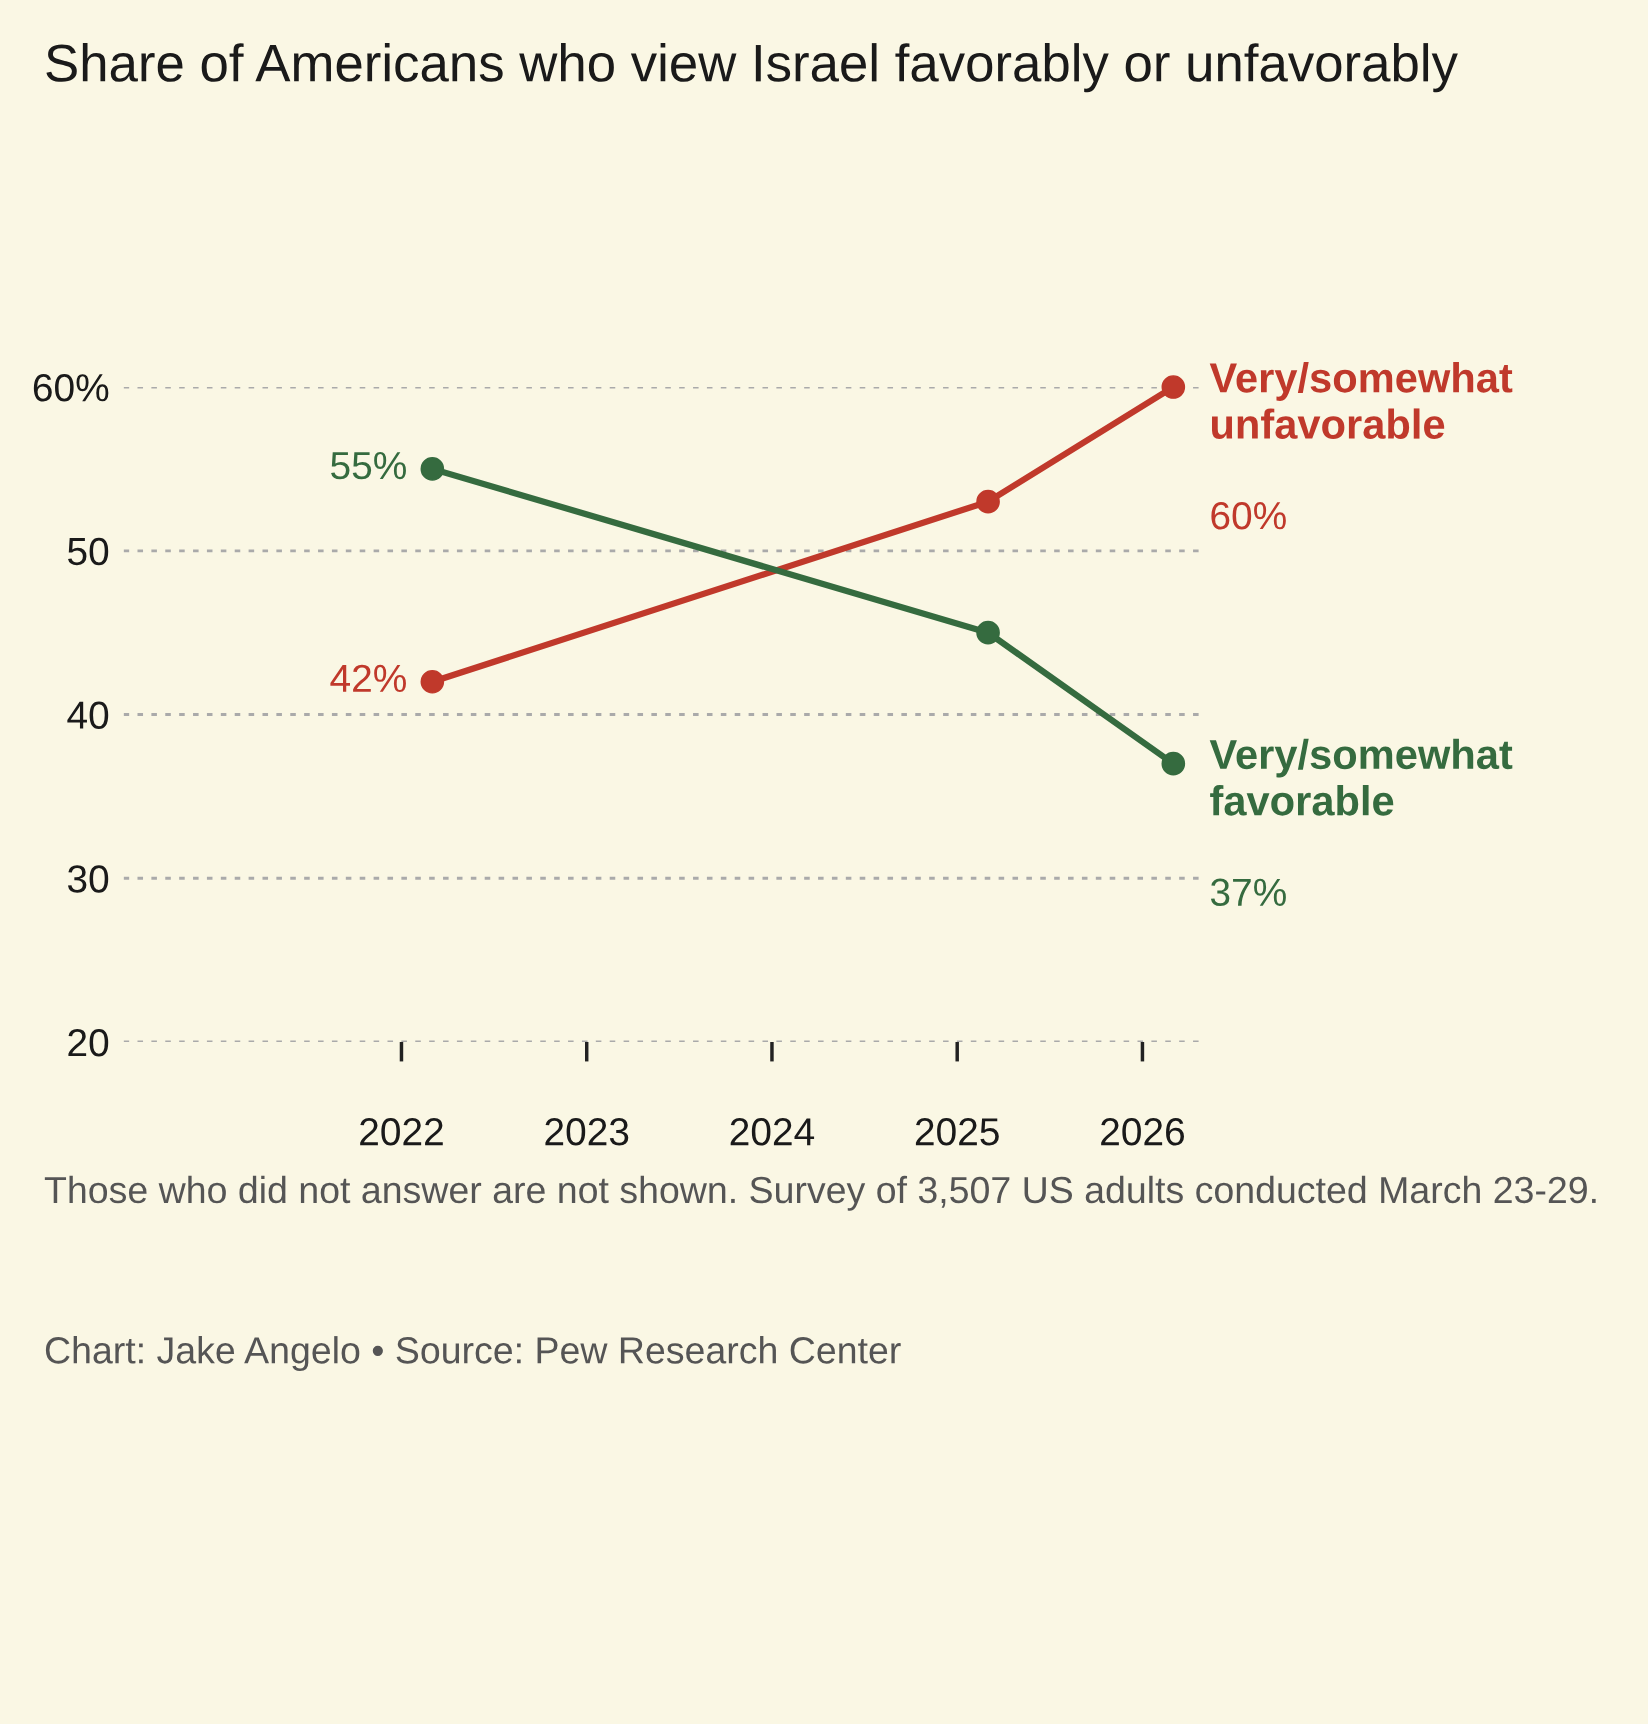 Image resolution: width=1648 pixels, height=1724 pixels. Describe the element at coordinates (1248, 892) in the screenshot. I see `data-label: 37%` at that location.